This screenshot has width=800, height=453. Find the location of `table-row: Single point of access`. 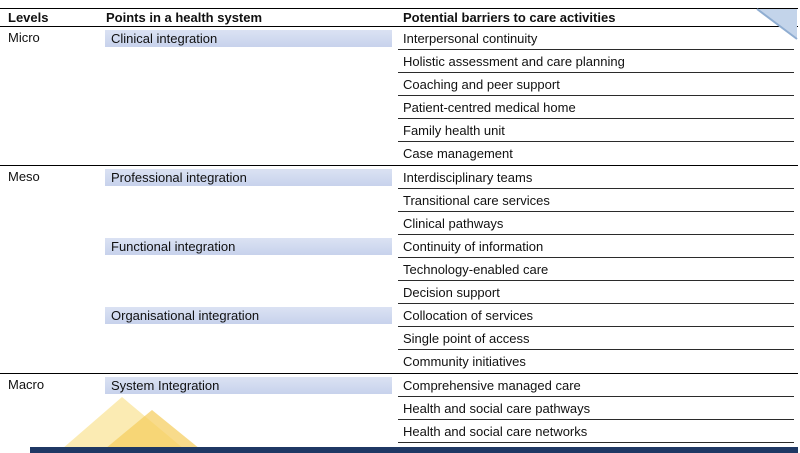

table-row: Single point of access is located at coordinates (399, 338).